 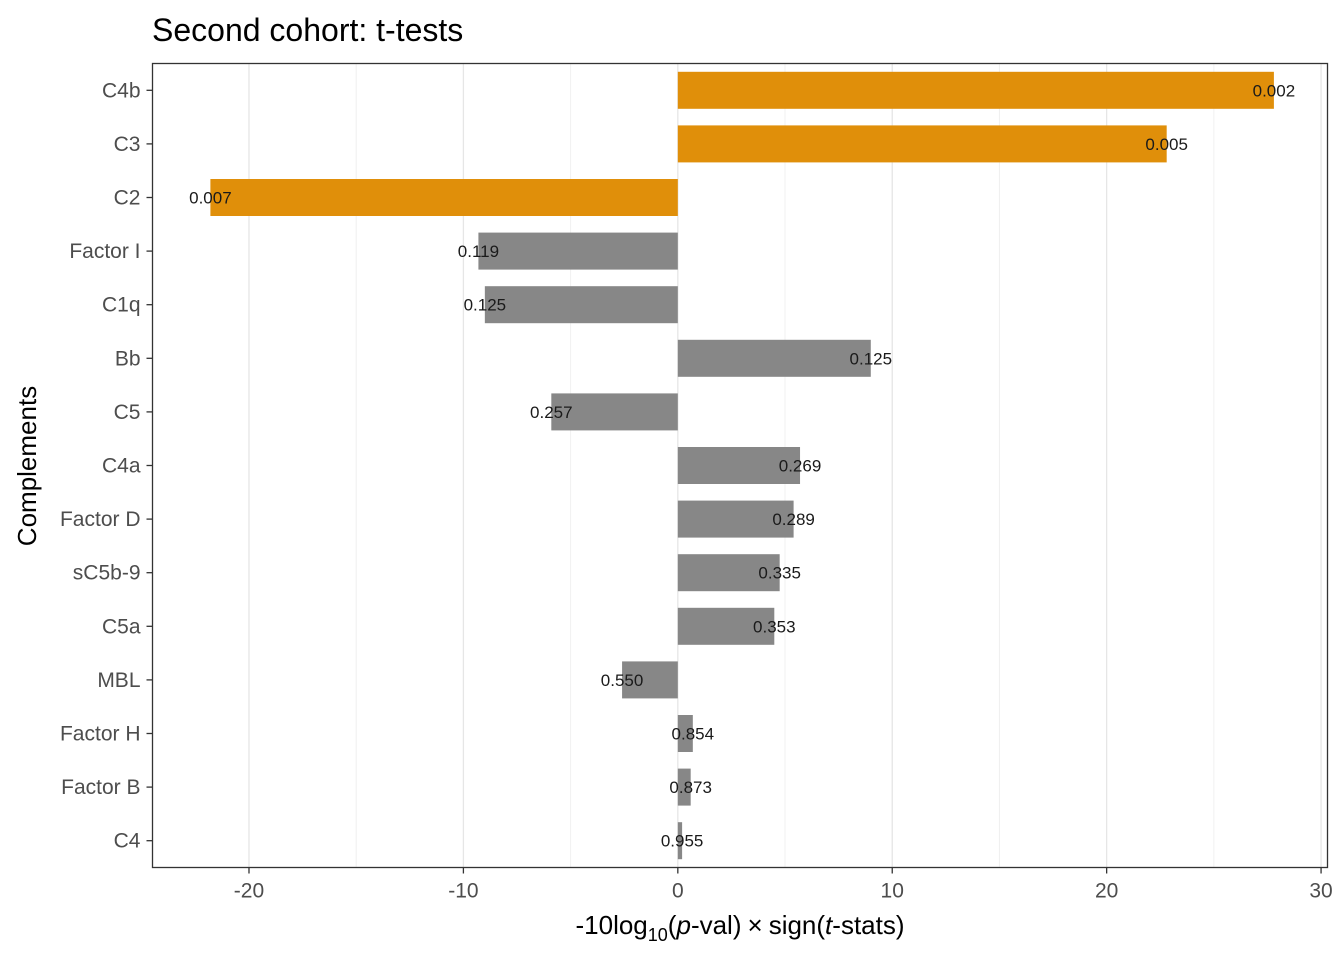 What do you see at coordinates (307, 30) in the screenshot?
I see `chart-title: Second cohort: t-tests` at bounding box center [307, 30].